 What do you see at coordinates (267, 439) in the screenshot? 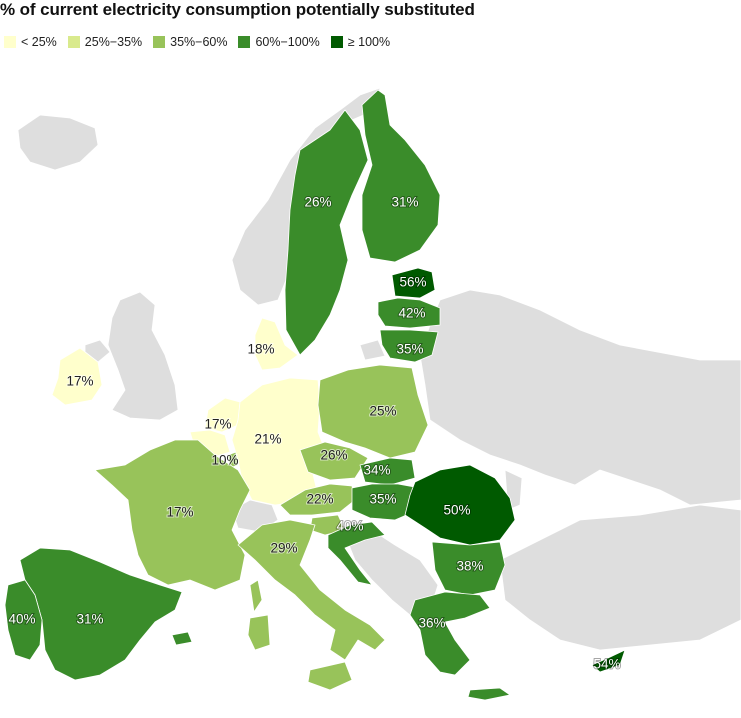
I see `label-germany: 21%` at bounding box center [267, 439].